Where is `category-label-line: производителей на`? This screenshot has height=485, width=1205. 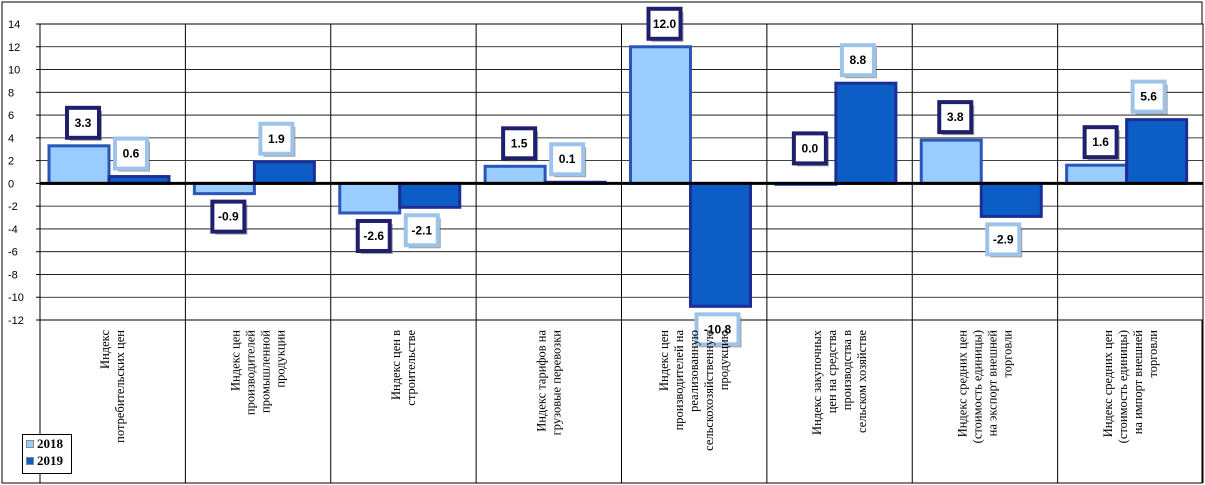
category-label-line: производителей на is located at coordinates (679, 380).